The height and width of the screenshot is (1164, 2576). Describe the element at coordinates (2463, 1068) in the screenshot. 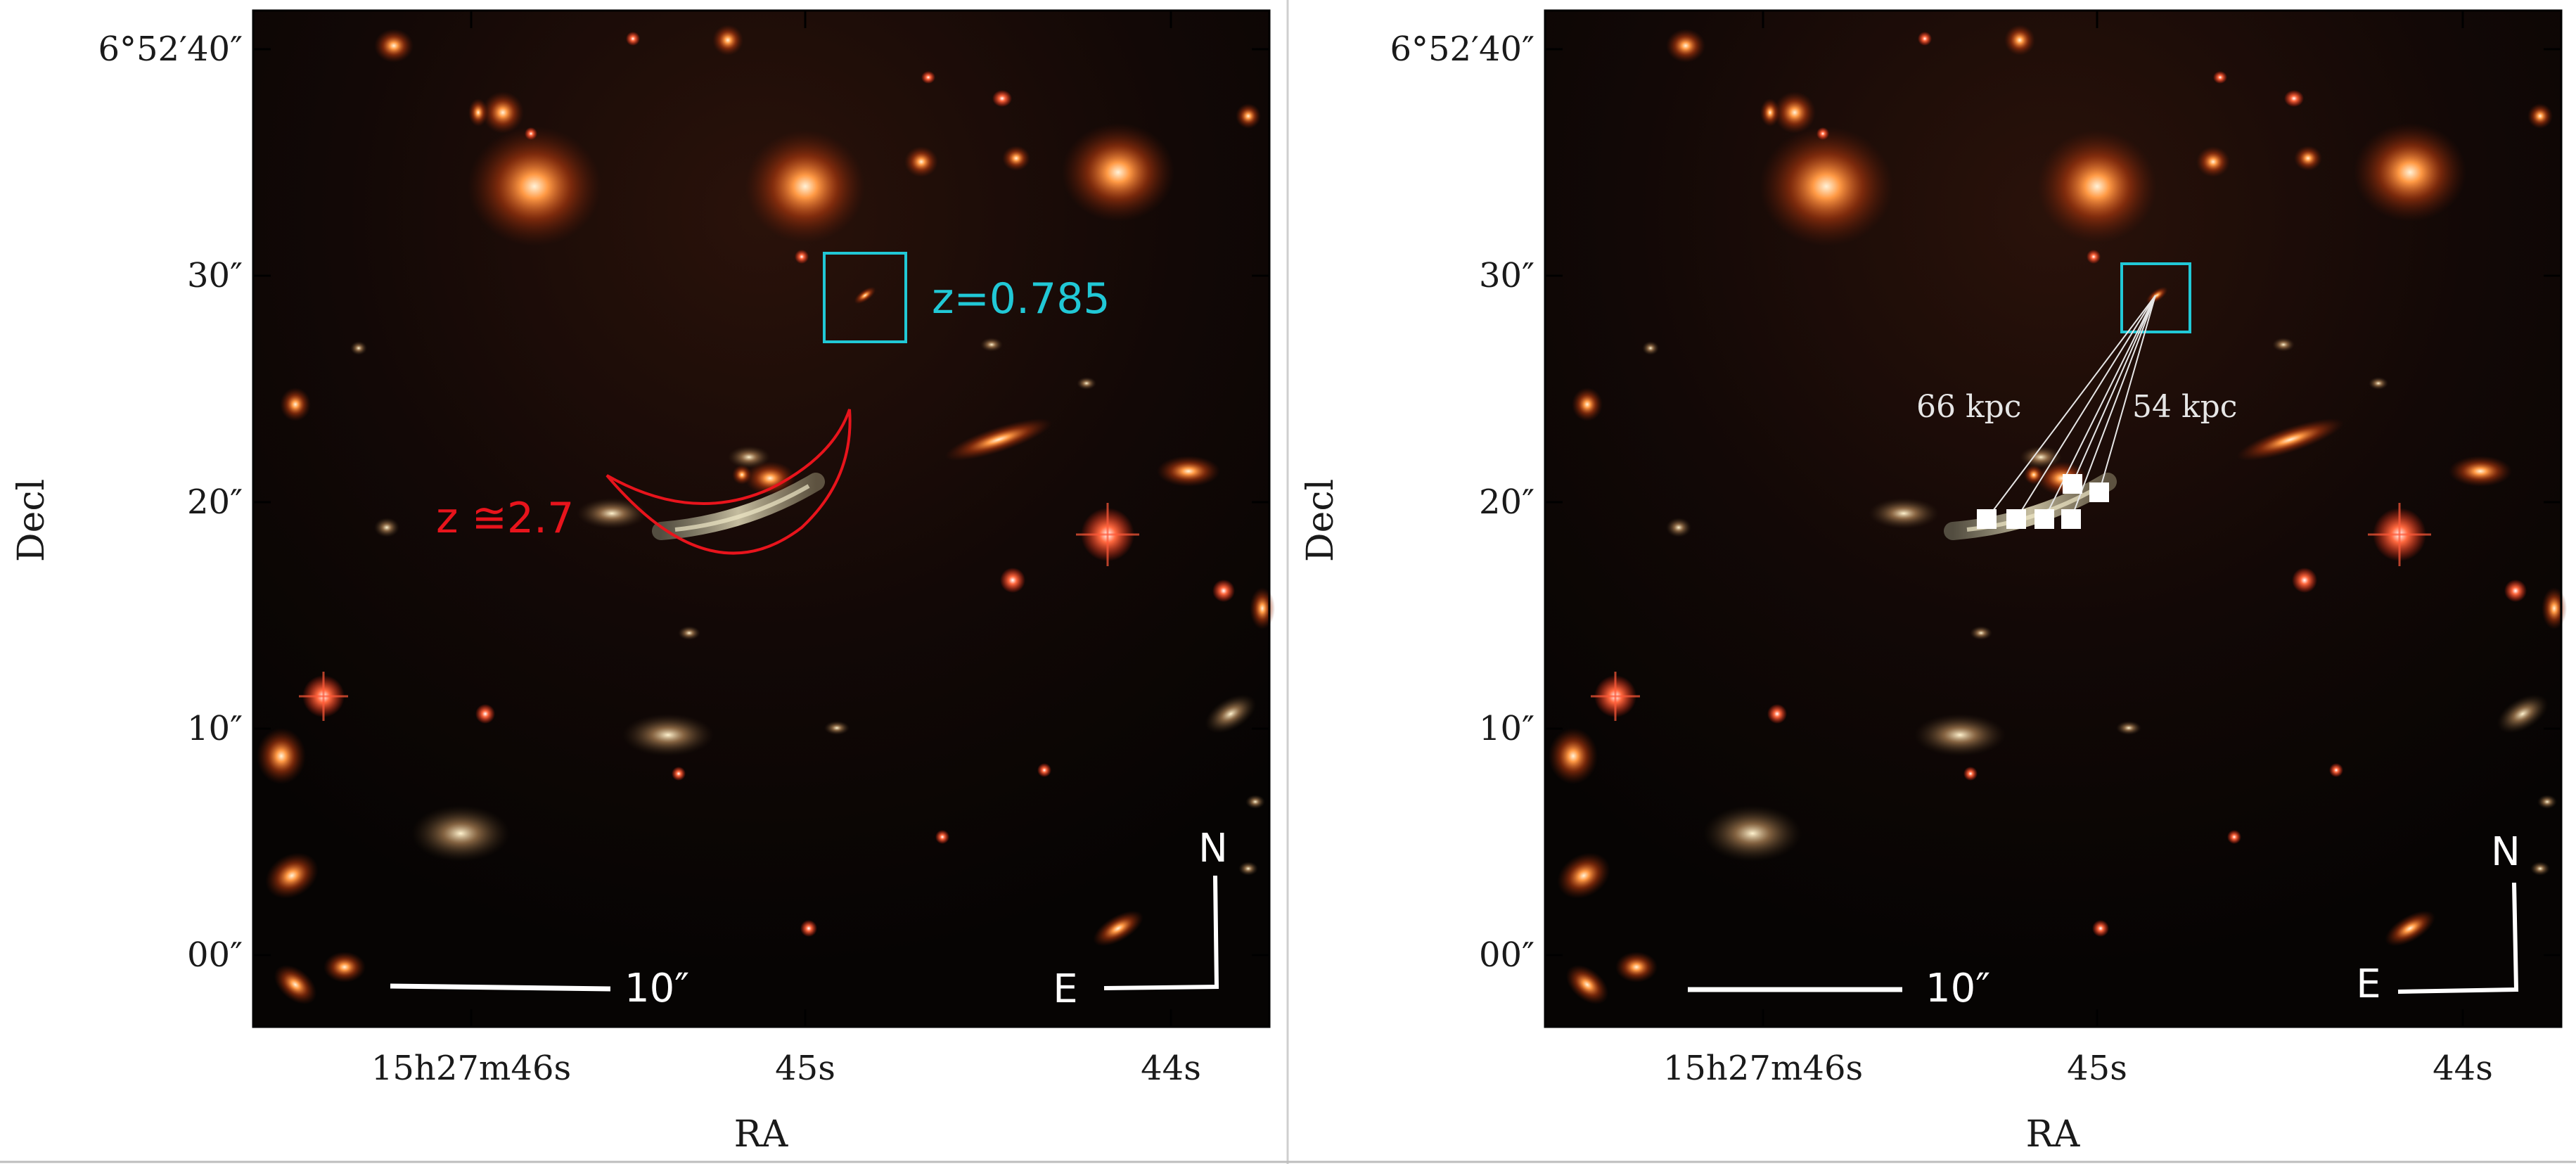

I see `right-xtick-2: 44s` at that location.